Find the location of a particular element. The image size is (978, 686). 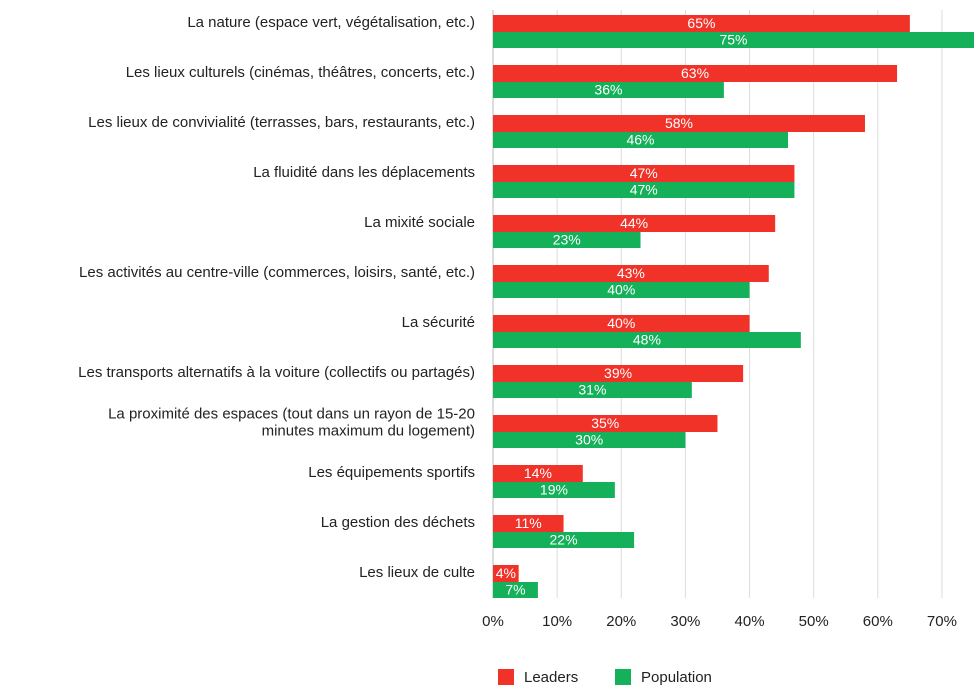

y-tick-label: Les lieux de culte is located at coordinates (417, 572).